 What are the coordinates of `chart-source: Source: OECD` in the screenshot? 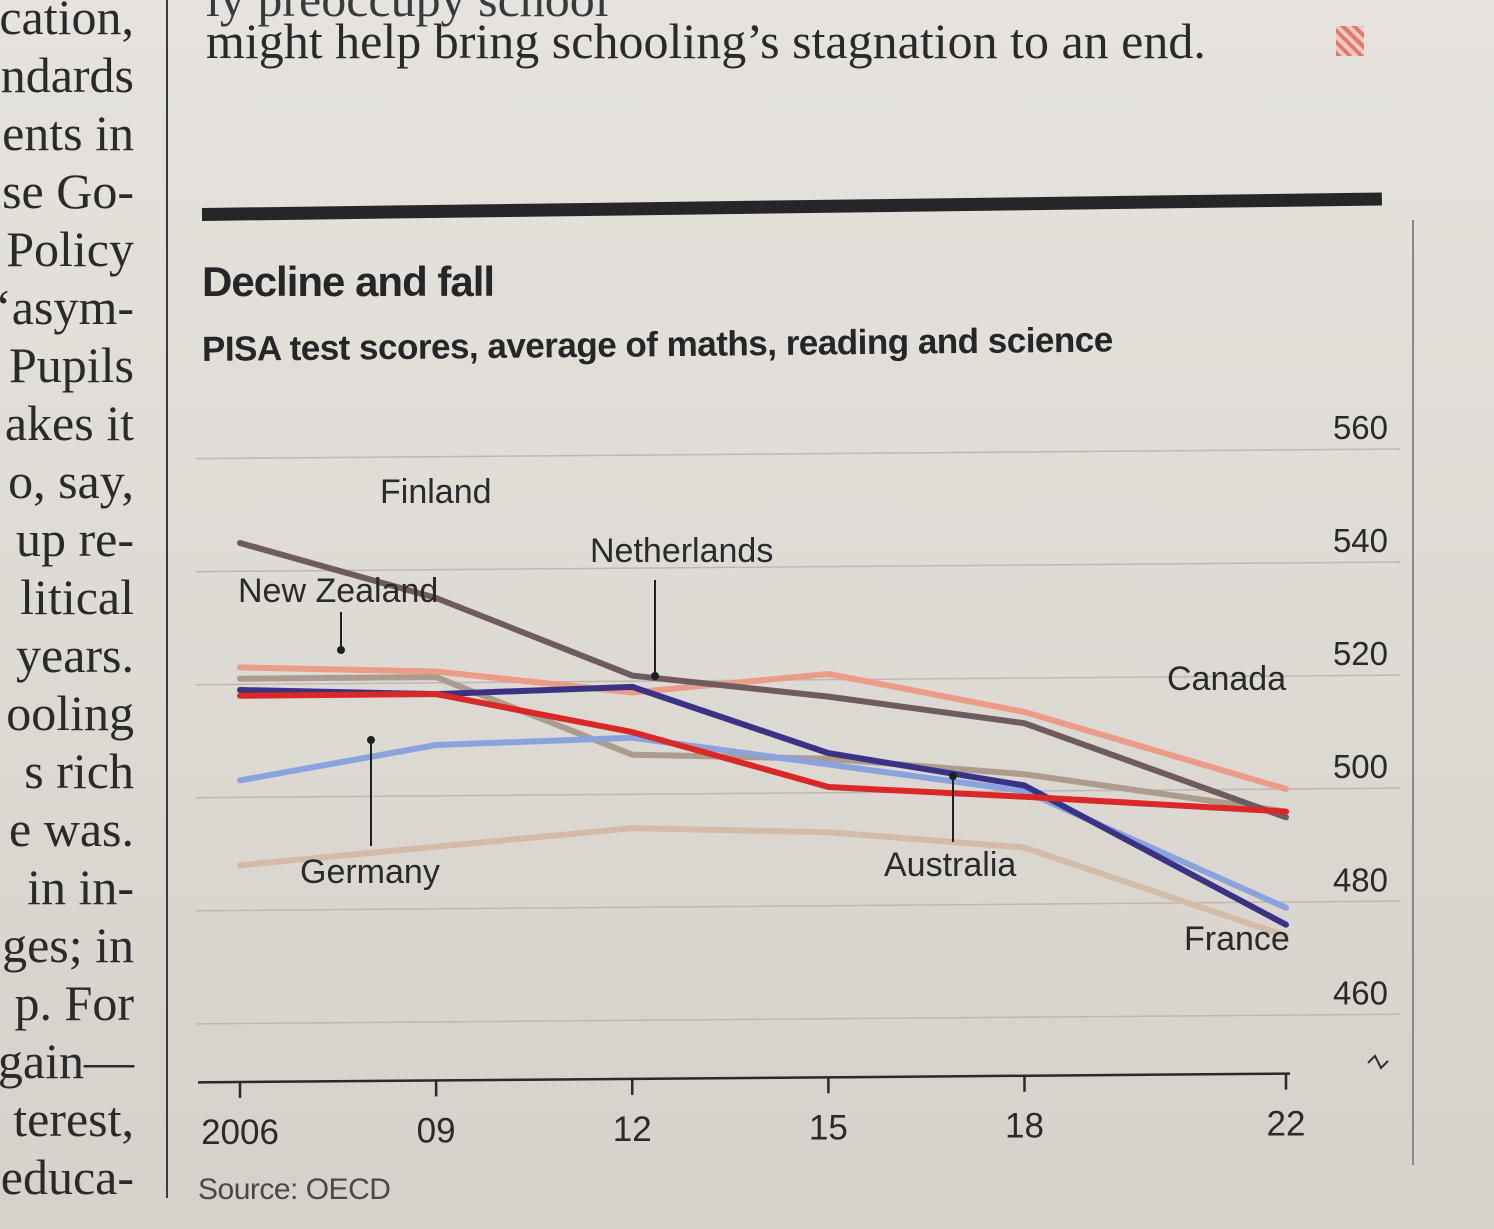 It's located at (294, 1189).